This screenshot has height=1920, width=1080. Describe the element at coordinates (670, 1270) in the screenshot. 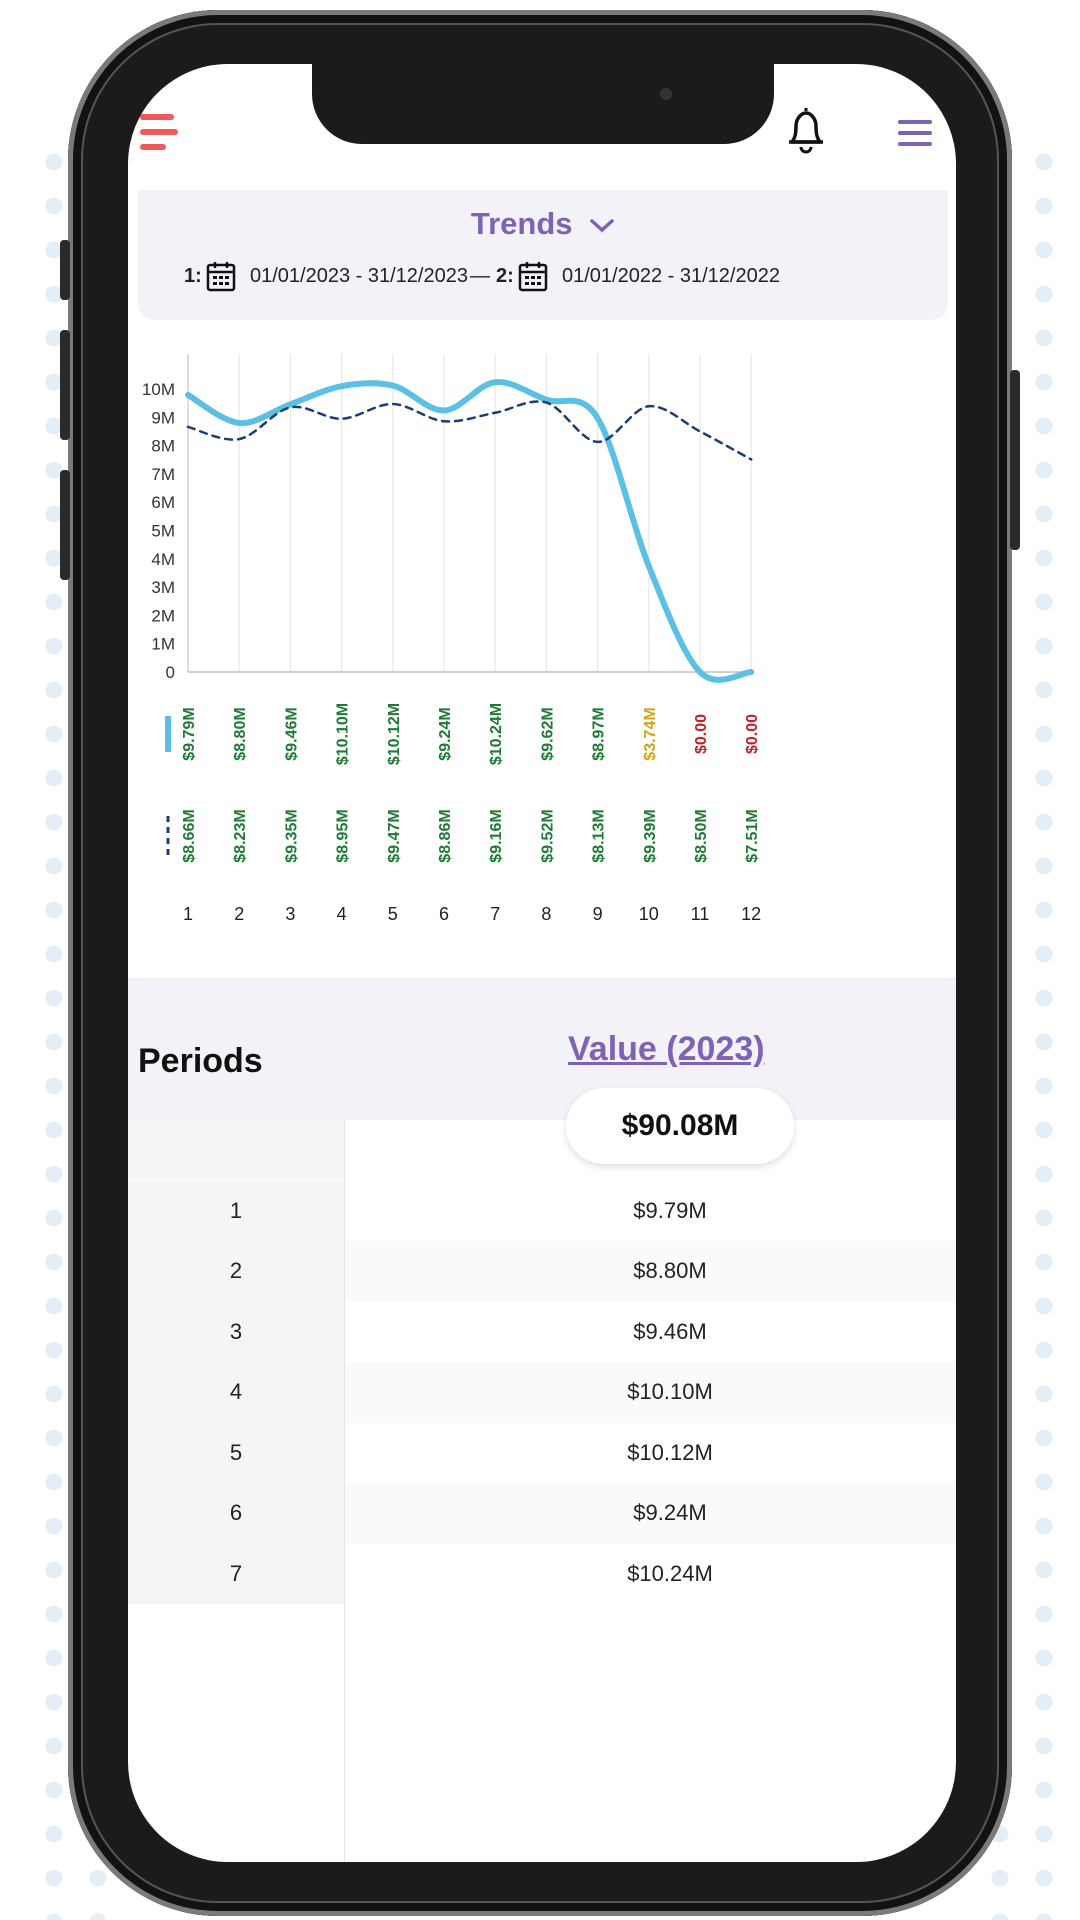

I see `value-text: $8.80M` at that location.